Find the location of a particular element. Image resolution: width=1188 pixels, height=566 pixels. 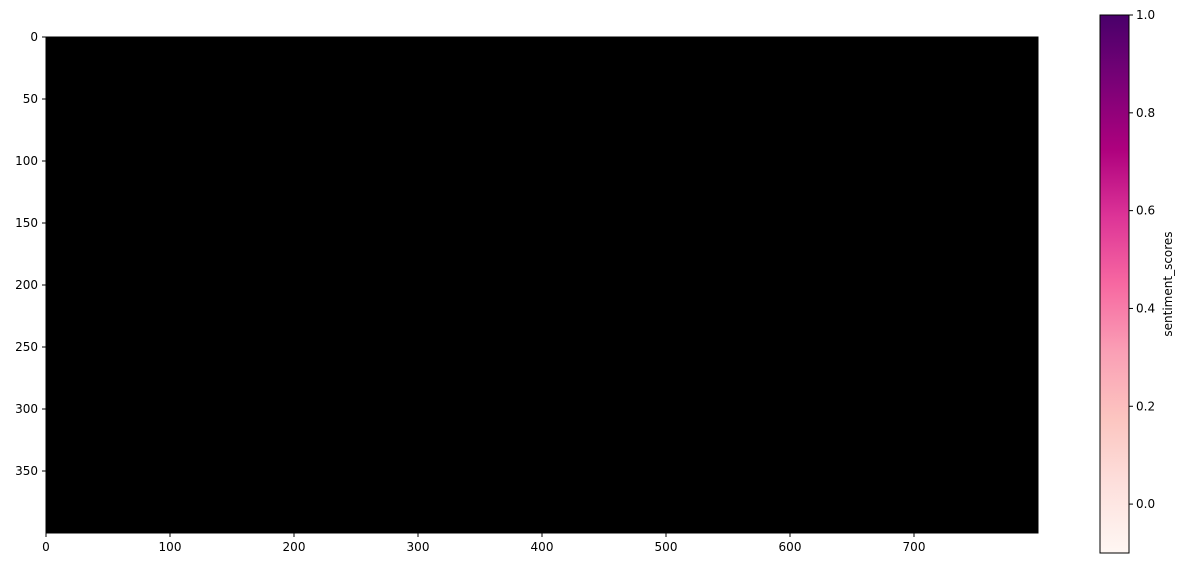

y-tick-label: 0 is located at coordinates (34, 37).